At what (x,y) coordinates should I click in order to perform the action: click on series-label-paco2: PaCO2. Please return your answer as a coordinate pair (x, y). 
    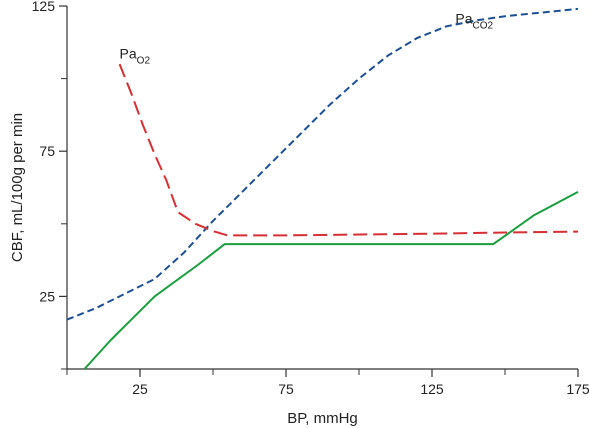
    Looking at the image, I should click on (474, 20).